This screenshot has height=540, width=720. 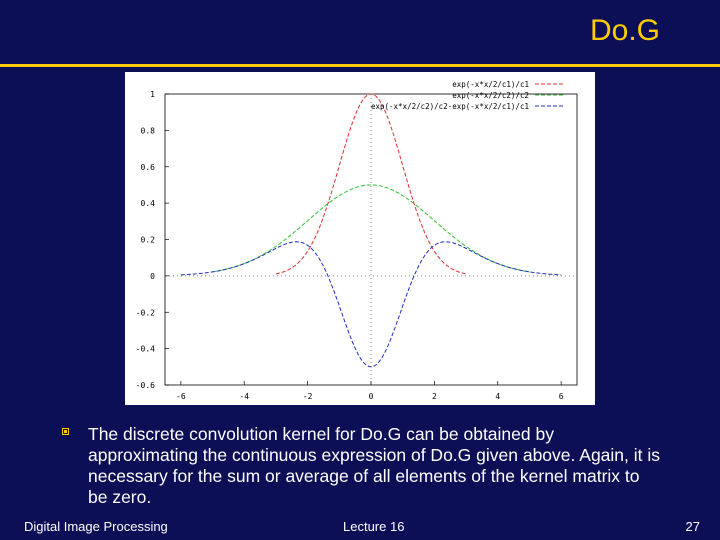 I want to click on x-tick-label: 2, so click(x=434, y=396).